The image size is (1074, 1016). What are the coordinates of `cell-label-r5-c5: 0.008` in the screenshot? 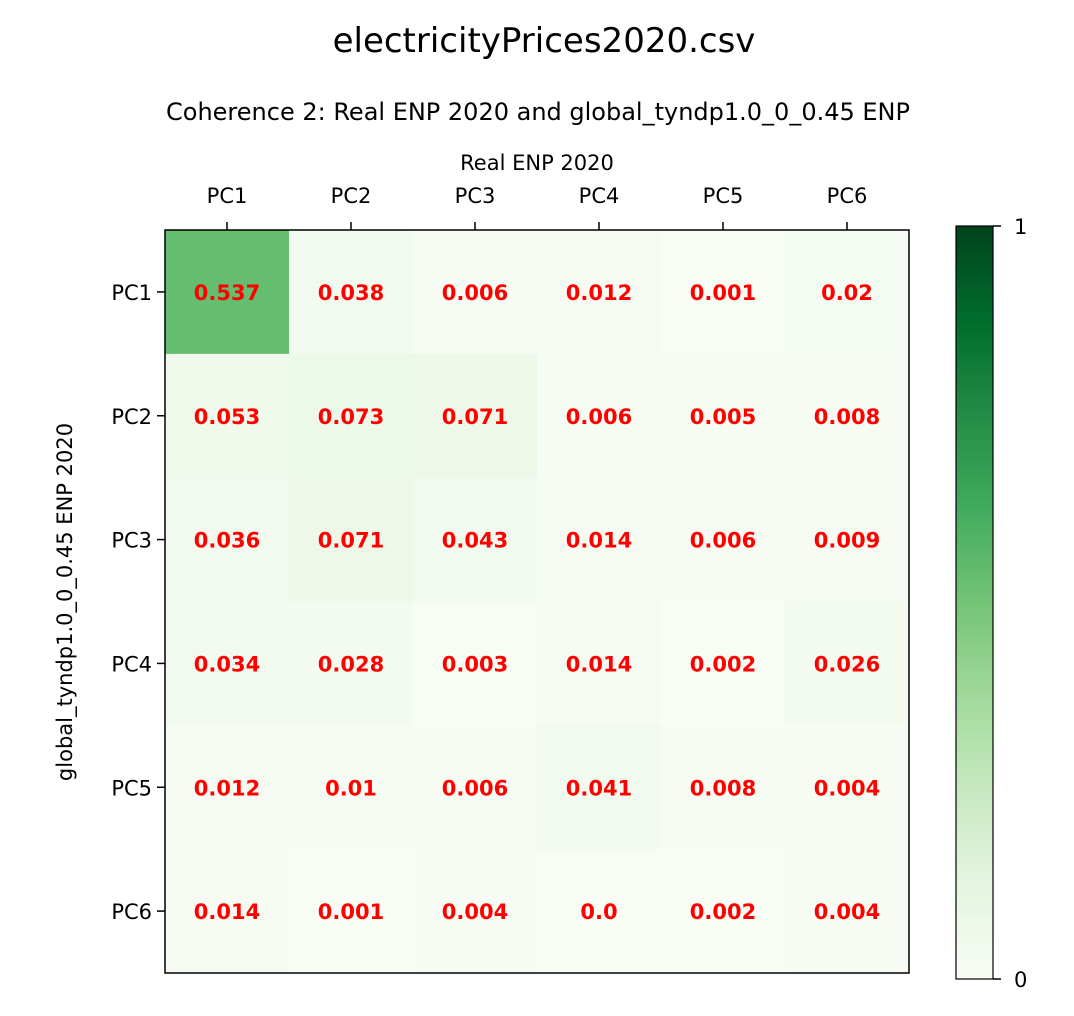 It's located at (723, 788).